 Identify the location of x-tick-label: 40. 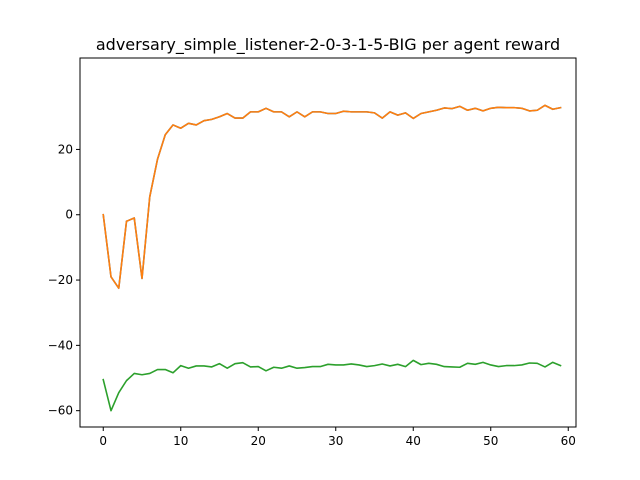
(413, 441).